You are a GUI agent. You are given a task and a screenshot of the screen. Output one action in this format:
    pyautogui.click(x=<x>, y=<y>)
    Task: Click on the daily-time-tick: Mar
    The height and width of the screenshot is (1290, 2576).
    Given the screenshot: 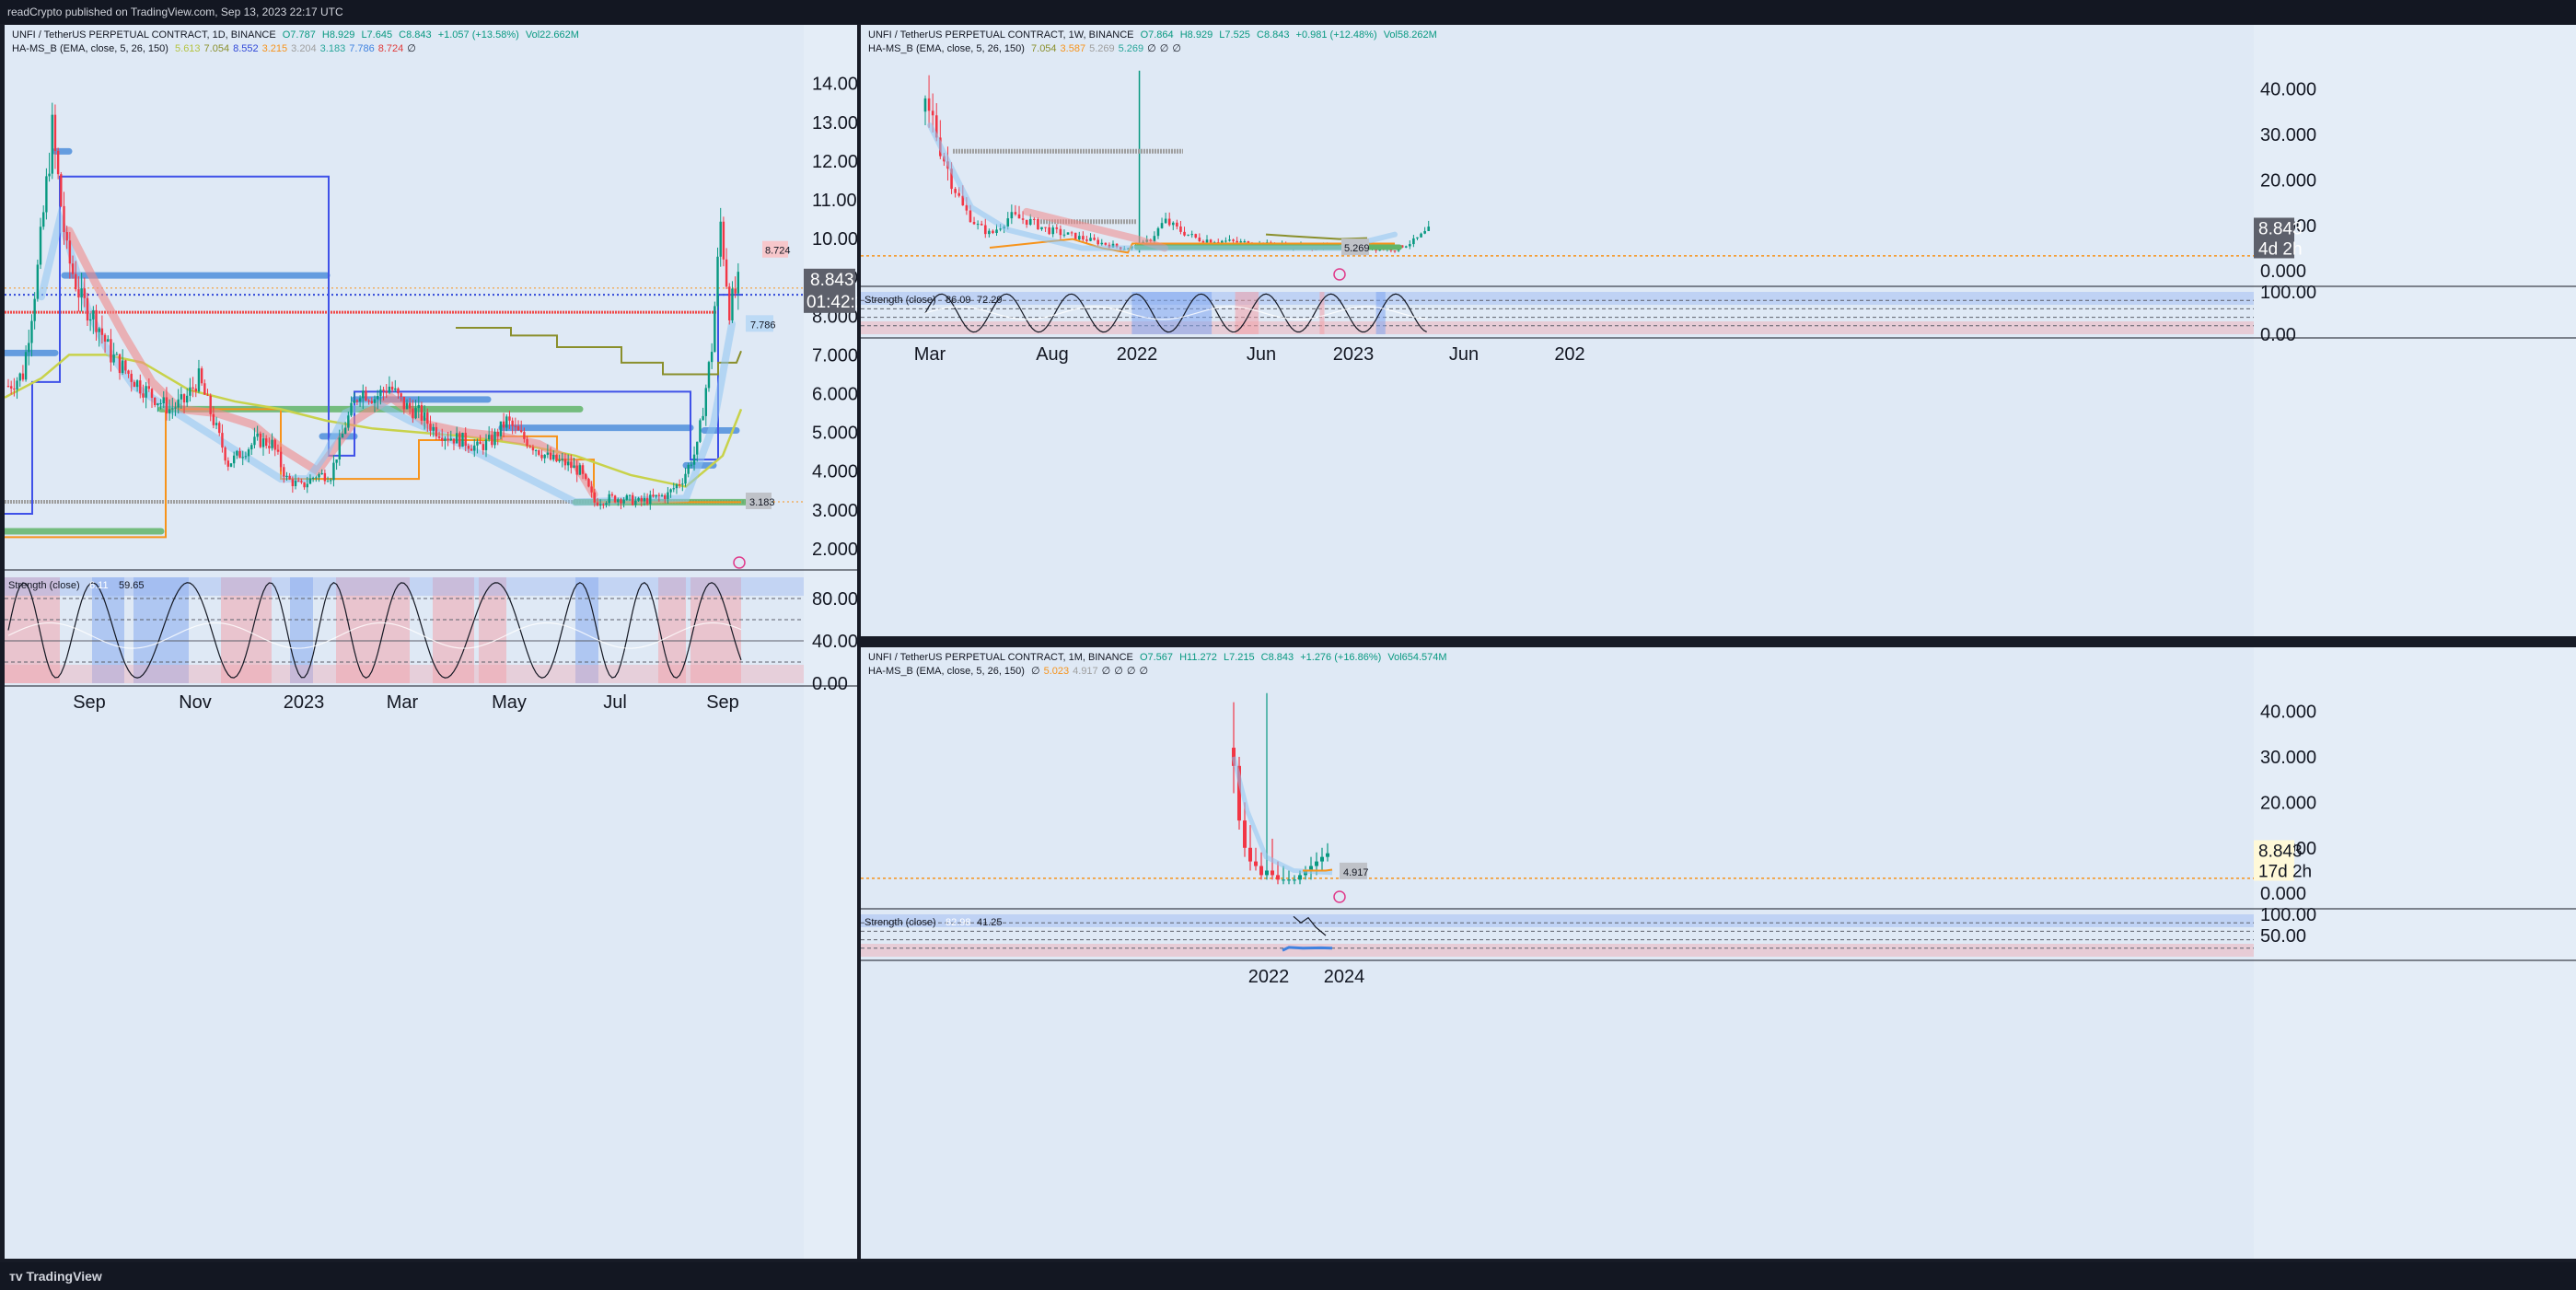 What is the action you would take?
    pyautogui.click(x=403, y=702)
    